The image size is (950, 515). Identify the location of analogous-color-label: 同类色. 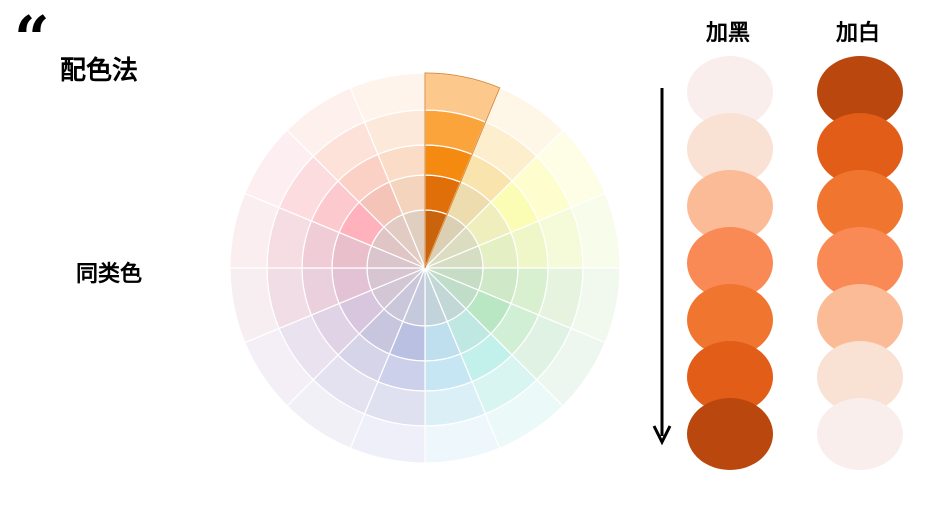
(109, 274).